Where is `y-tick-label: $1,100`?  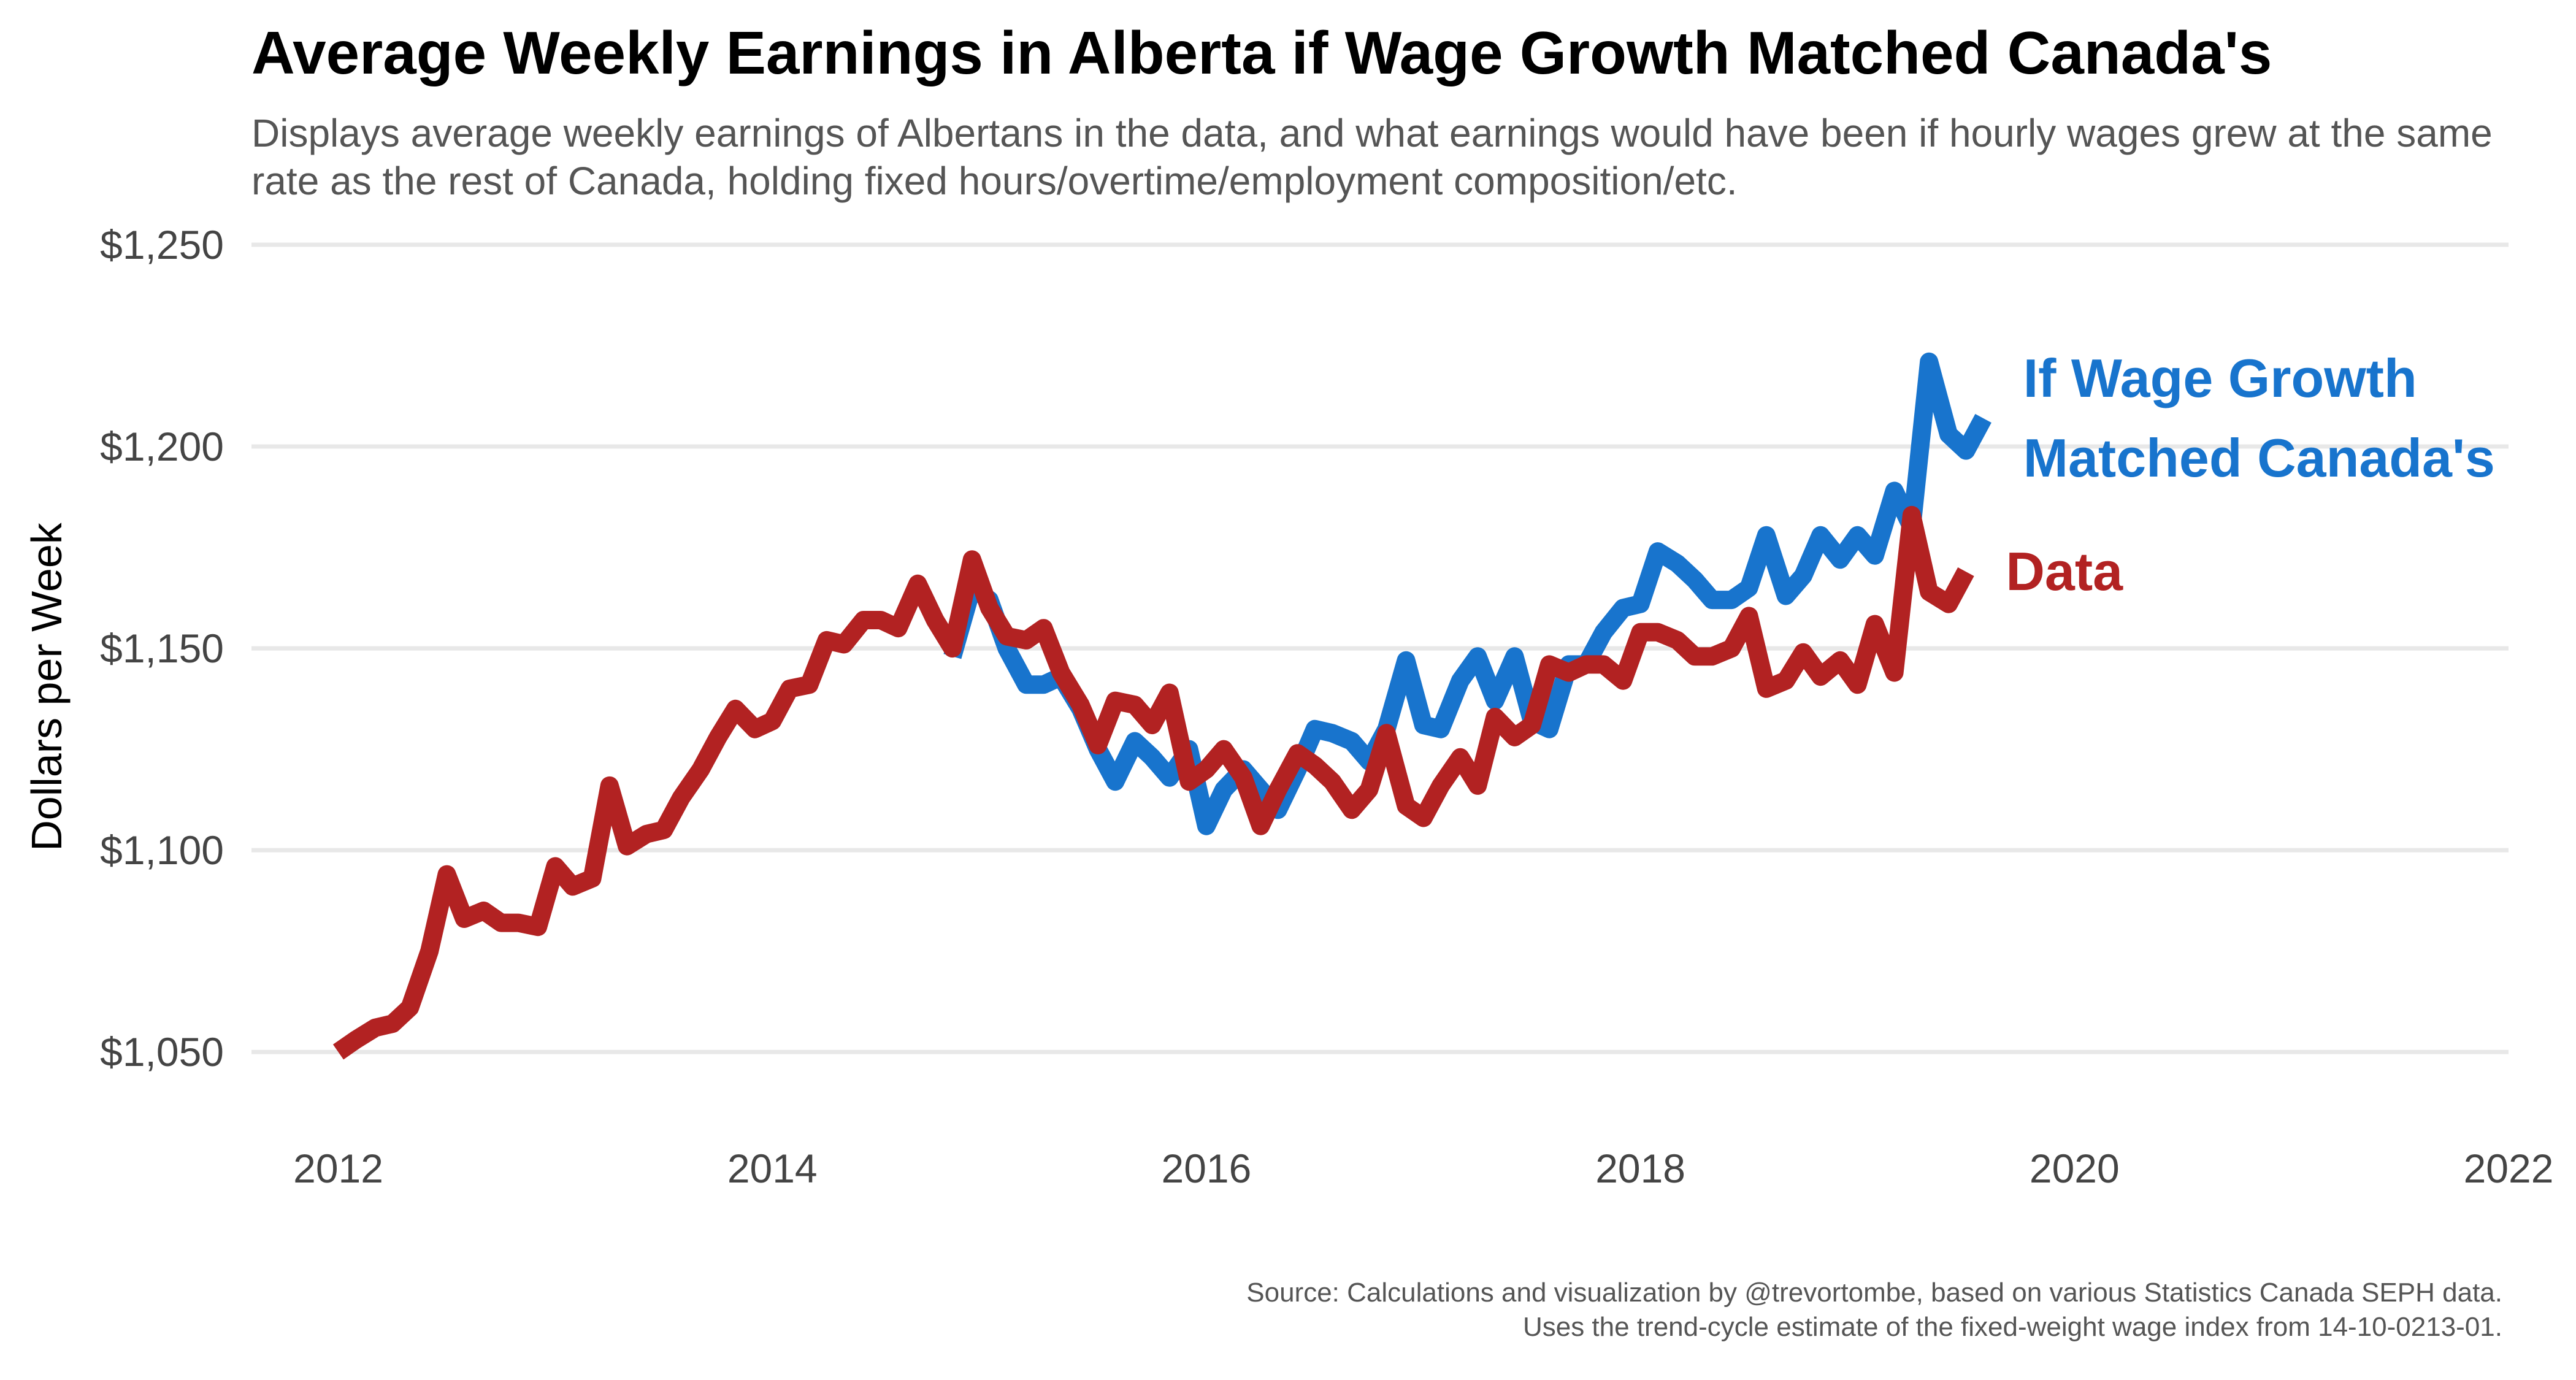 y-tick-label: $1,100 is located at coordinates (162, 850).